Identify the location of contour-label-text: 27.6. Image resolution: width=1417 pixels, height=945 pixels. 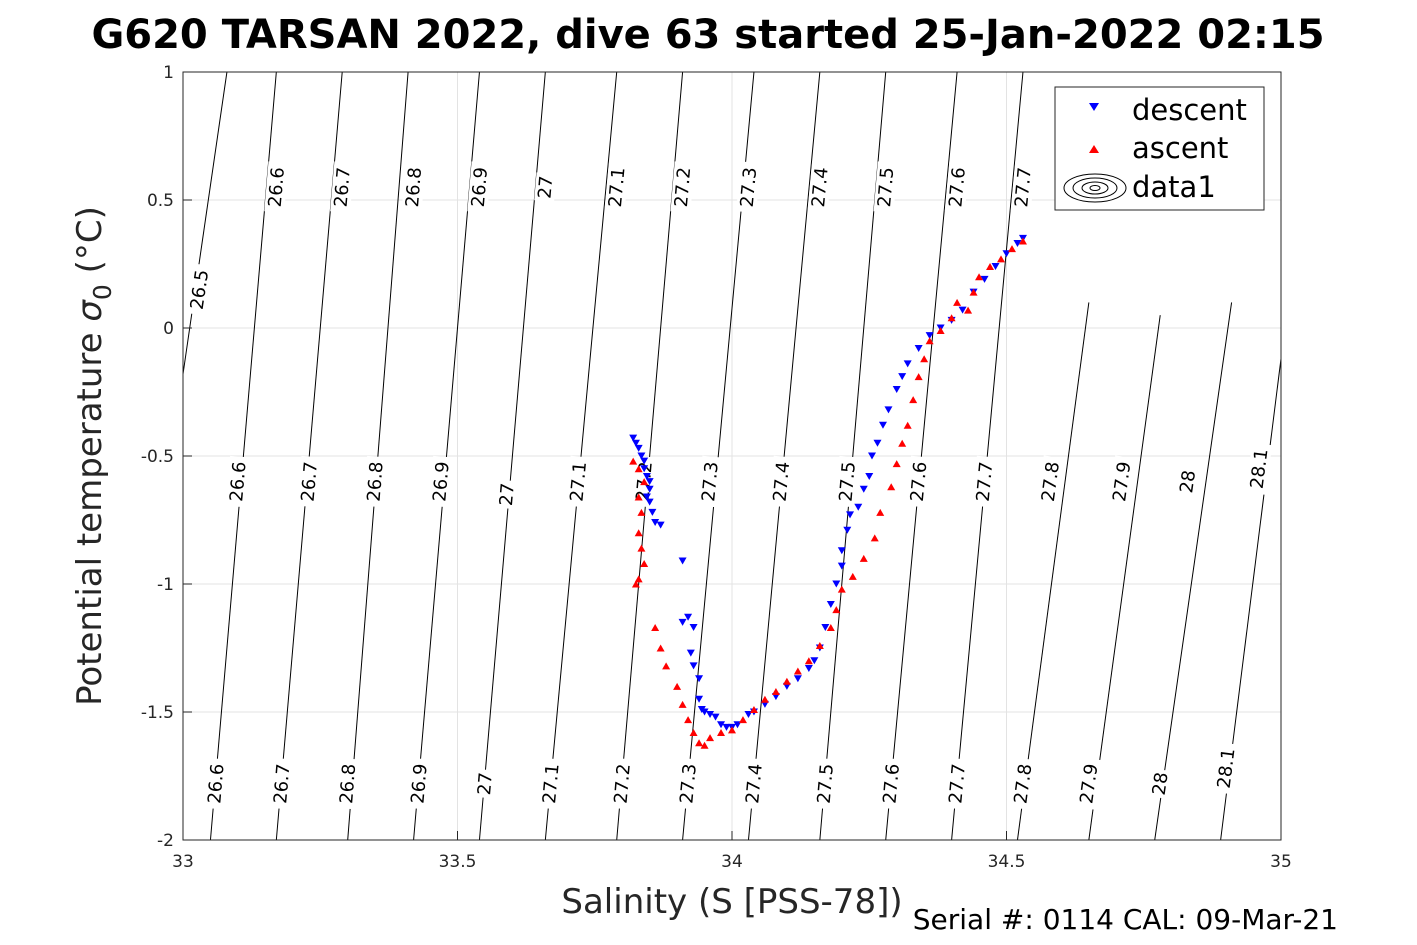
(957, 187).